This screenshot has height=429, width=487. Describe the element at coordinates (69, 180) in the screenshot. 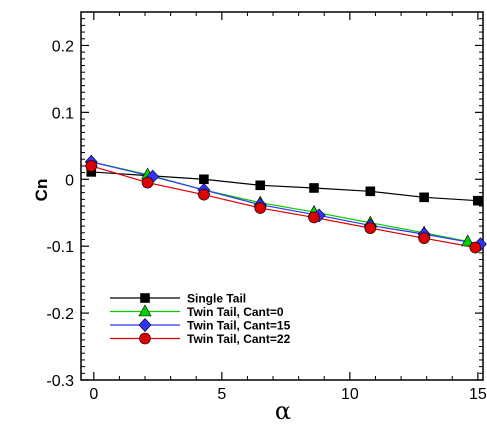

I see `y-tick-label: 0` at that location.